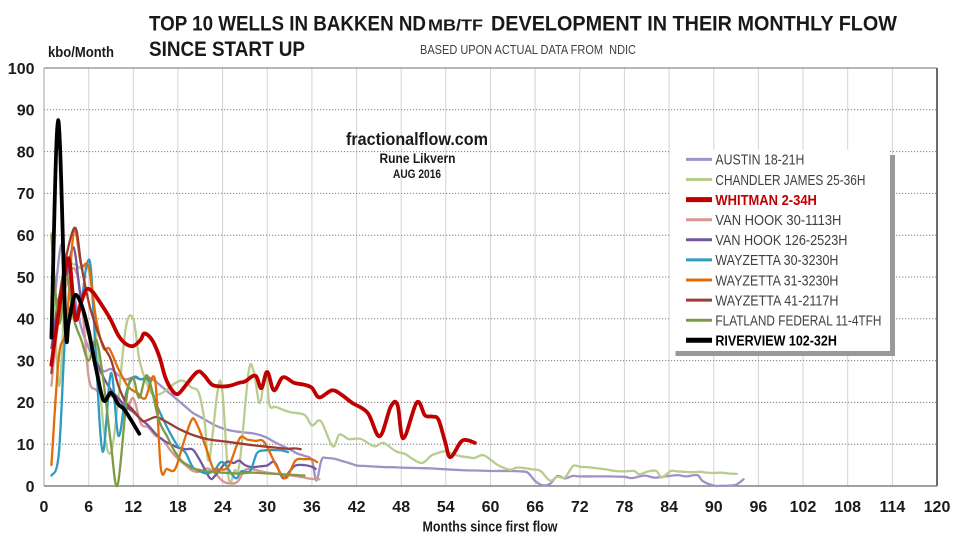 This screenshot has height=540, width=960. What do you see at coordinates (528, 49) in the screenshot?
I see `svg-text:BASED UPON ACTUAL DATA FROM N: BASED UPON ACTUAL DATA FROM NDIC` at bounding box center [528, 49].